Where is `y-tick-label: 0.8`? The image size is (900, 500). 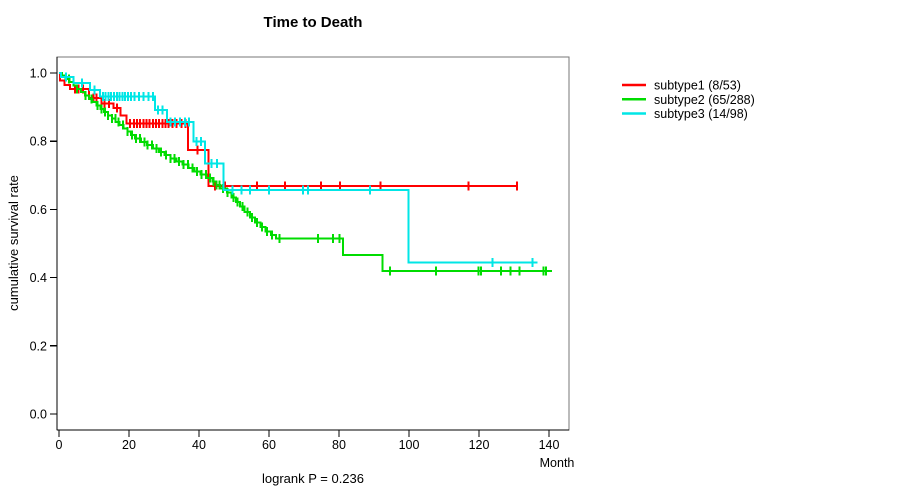
y-tick-label: 0.8 is located at coordinates (38, 142).